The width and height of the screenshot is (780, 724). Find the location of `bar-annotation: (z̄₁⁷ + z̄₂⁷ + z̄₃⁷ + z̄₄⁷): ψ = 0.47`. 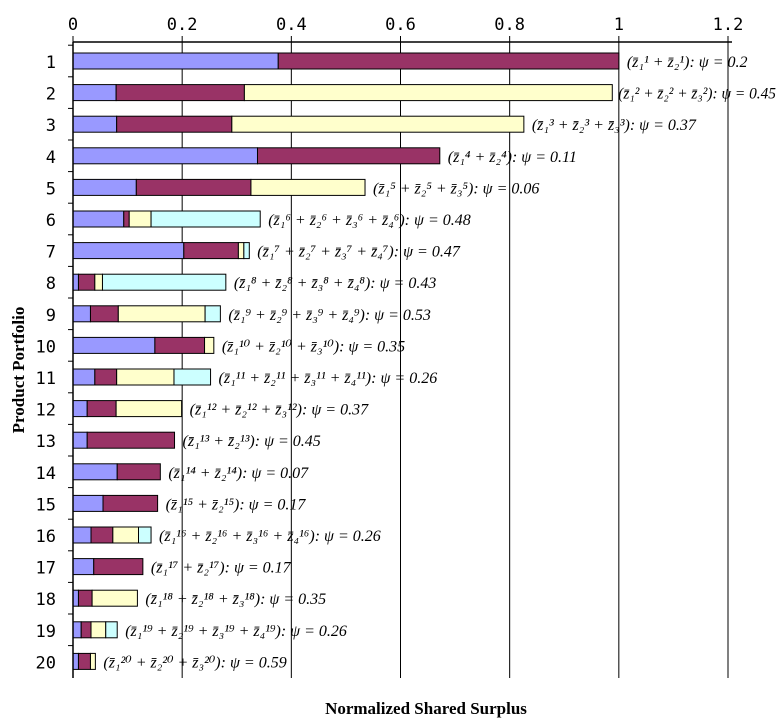

bar-annotation: (z̄₁⁷ + z̄₂⁷ + z̄₃⁷ + z̄₄⁷): ψ = 0.47 is located at coordinates (359, 252).